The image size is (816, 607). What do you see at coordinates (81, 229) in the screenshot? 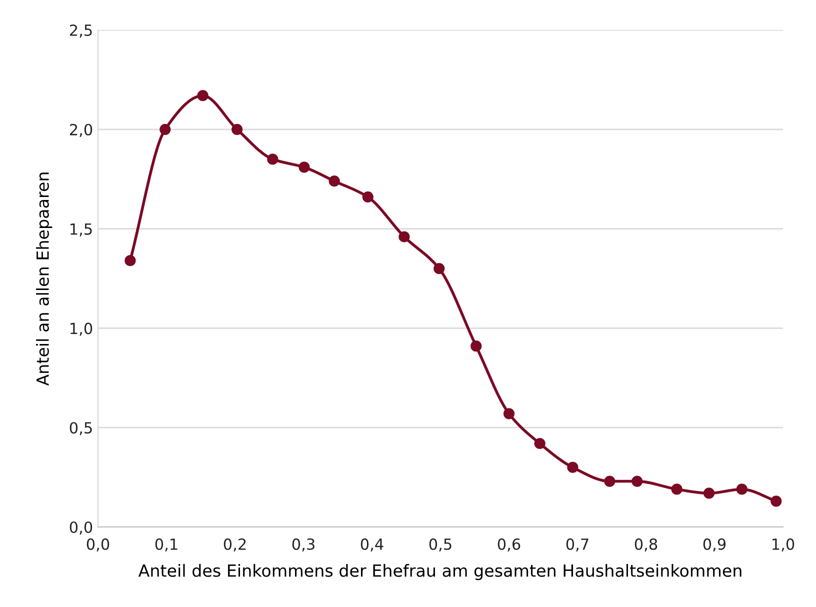
I see `y-tick-label: 1,5` at bounding box center [81, 229].